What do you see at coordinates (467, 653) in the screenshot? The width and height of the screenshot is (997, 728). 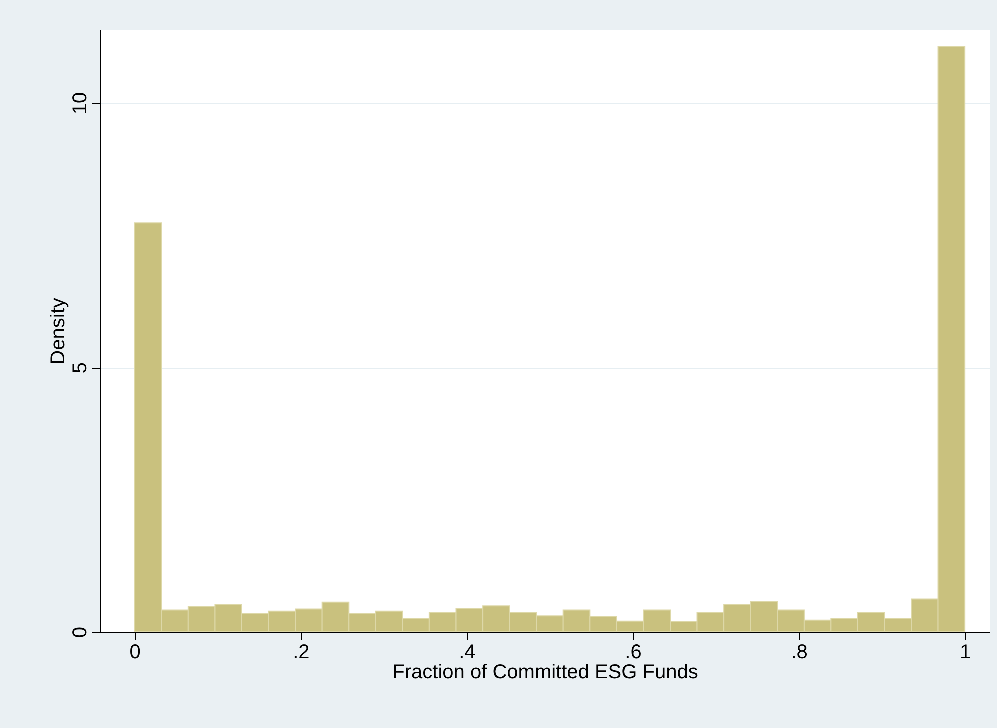 I see `x-tick-label: .4` at bounding box center [467, 653].